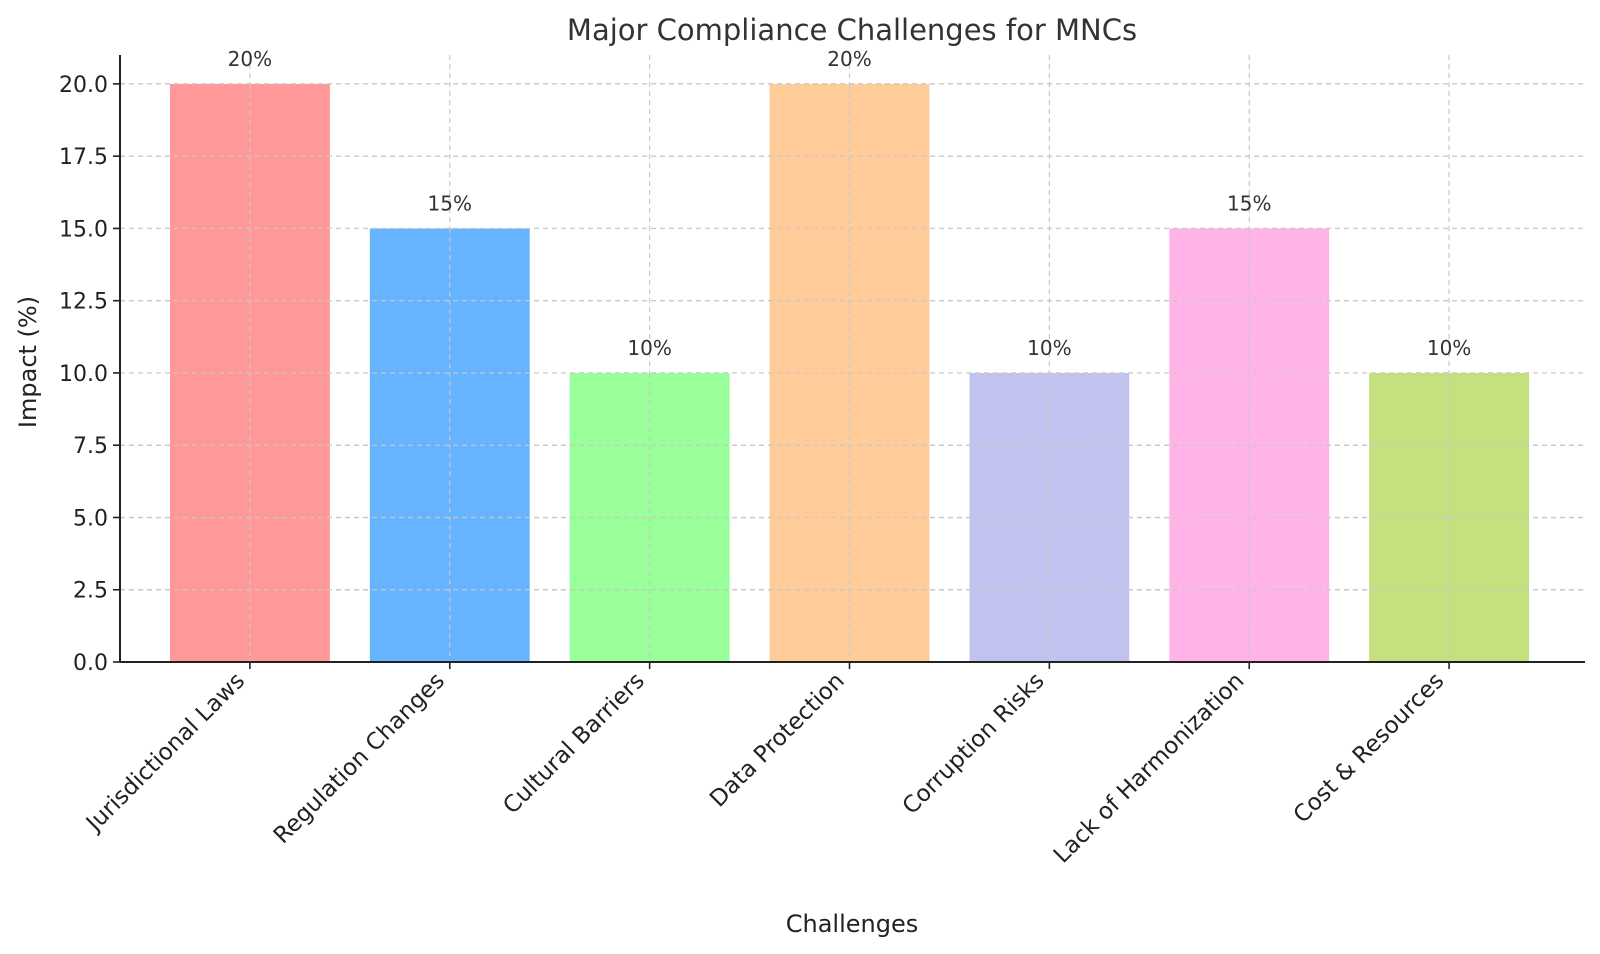  I want to click on x-tick-label: Regulation Changes, so click(359, 758).